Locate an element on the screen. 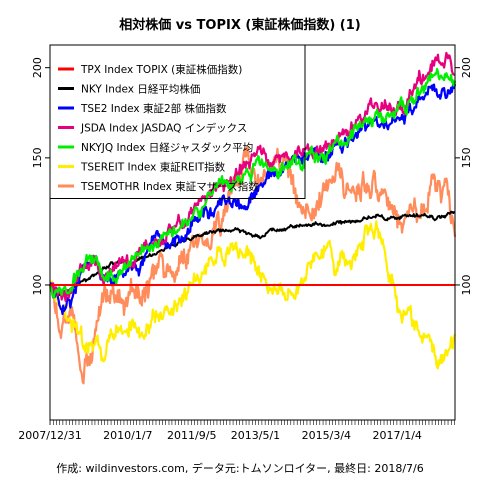 The width and height of the screenshot is (480, 480). x-tick-label: 2015/3/4 is located at coordinates (326, 435).